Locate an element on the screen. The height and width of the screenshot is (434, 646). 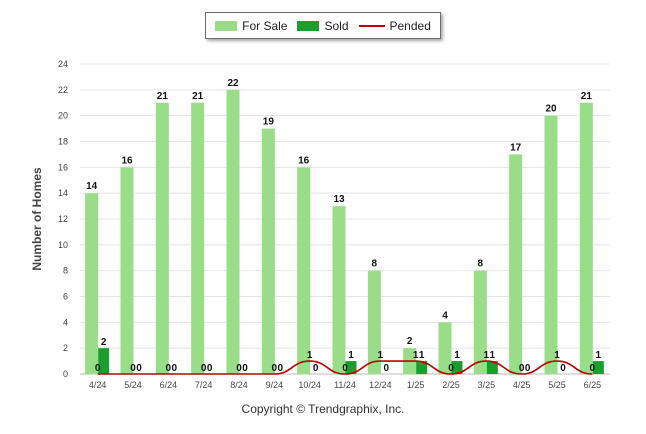
x-tick-label: 4/24 is located at coordinates (98, 385).